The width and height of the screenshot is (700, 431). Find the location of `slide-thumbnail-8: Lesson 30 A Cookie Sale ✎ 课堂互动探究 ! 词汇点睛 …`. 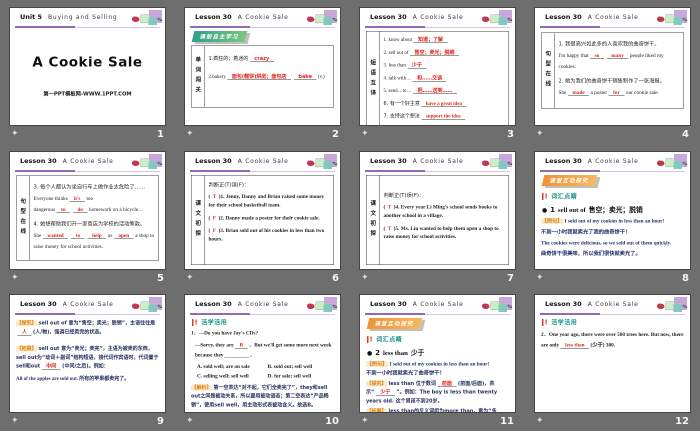

slide-thumbnail-8: Lesson 30 A Cookie Sale ✎ 课堂互动探究 ! 词汇点睛 … is located at coordinates (612, 216).